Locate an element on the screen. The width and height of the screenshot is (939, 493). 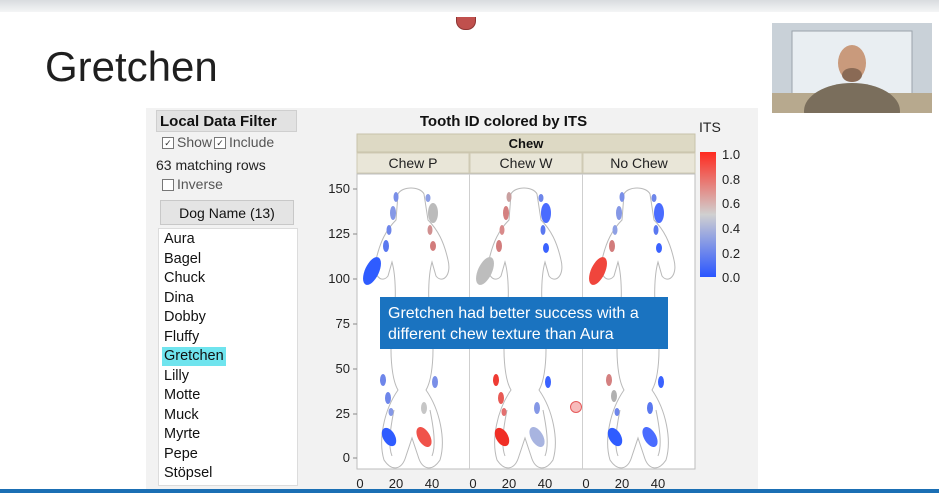
panel-header-no-chew is located at coordinates (639, 163).